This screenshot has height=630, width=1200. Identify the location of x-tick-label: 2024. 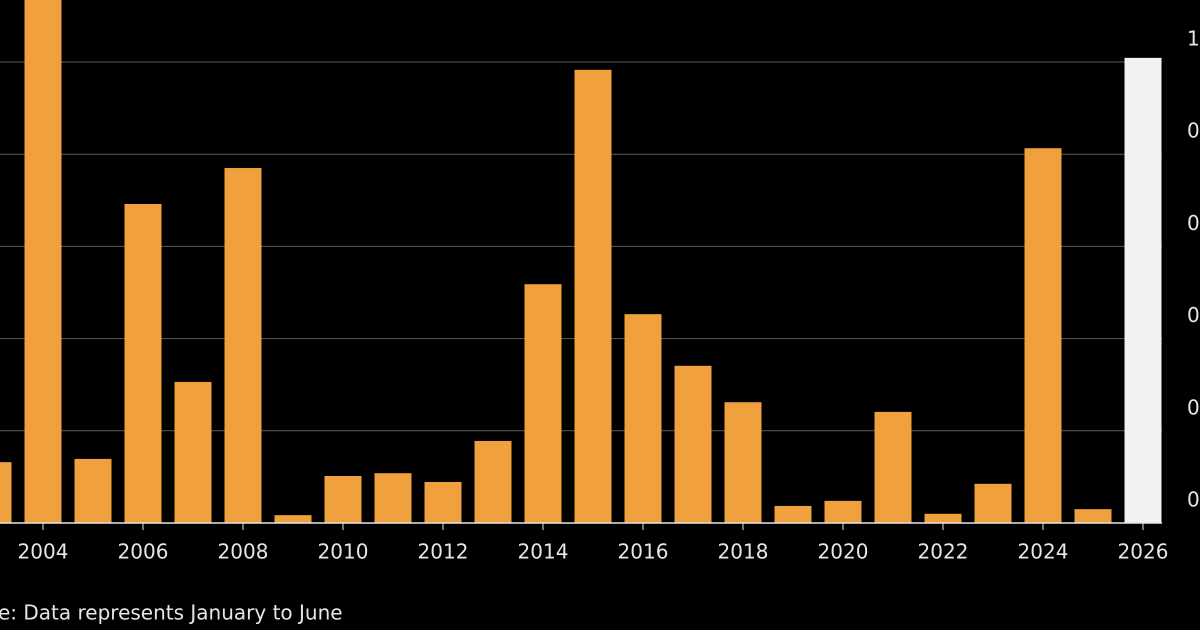
(1043, 552).